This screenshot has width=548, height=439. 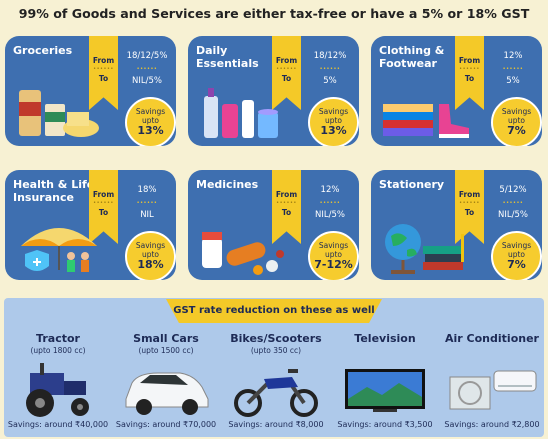 What do you see at coordinates (59, 113) in the screenshot?
I see `groceries-icon` at bounding box center [59, 113].